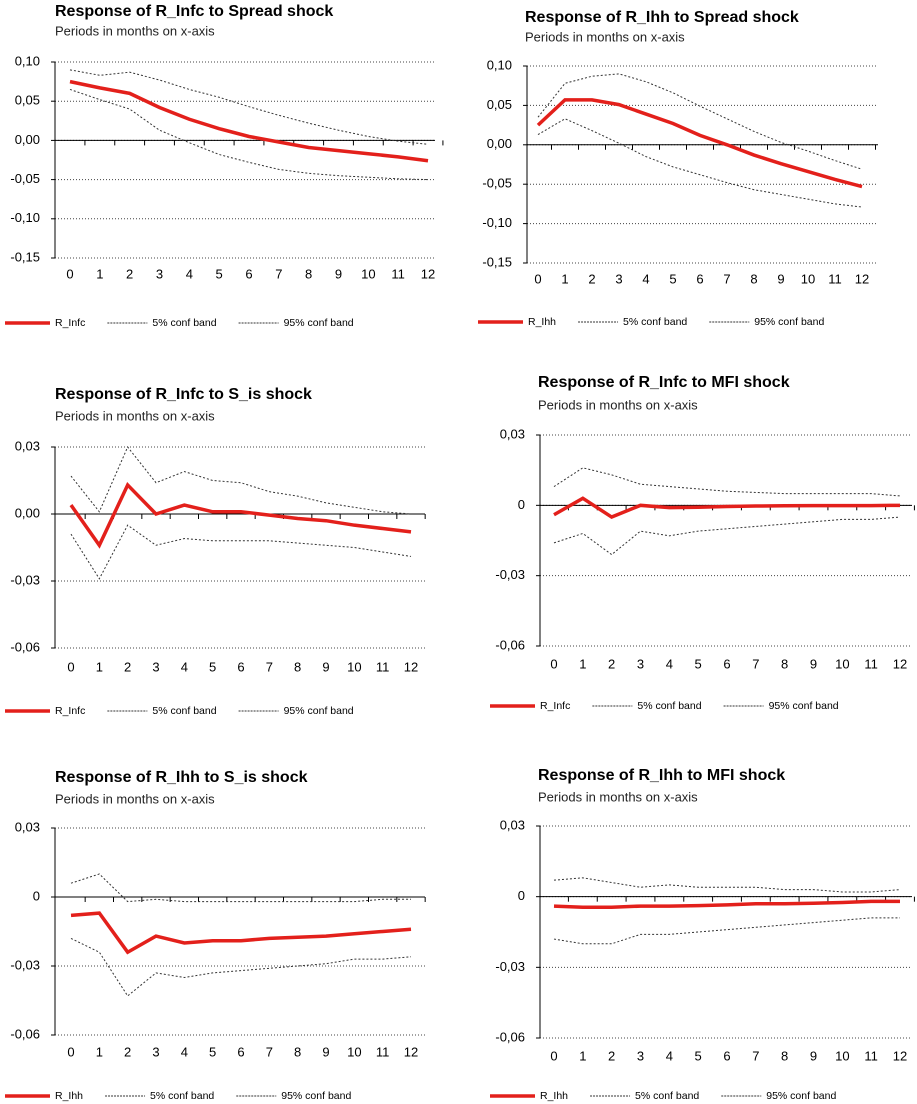  Describe the element at coordinates (661, 775) in the screenshot. I see `chart-title: Response of R_Ihh to MFI shock` at that location.